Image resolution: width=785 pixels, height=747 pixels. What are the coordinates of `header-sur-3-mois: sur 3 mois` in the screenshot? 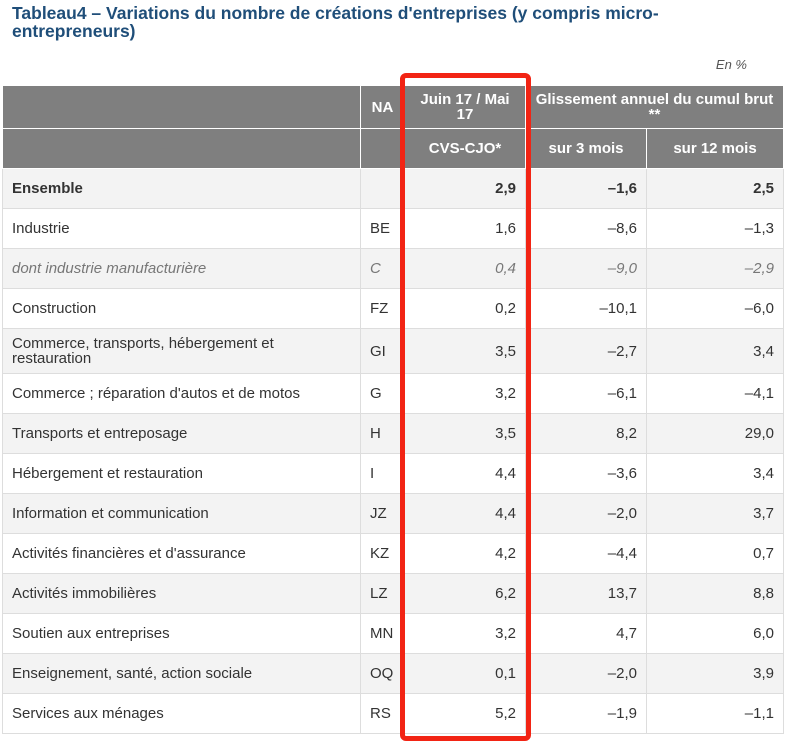 It's located at (586, 148).